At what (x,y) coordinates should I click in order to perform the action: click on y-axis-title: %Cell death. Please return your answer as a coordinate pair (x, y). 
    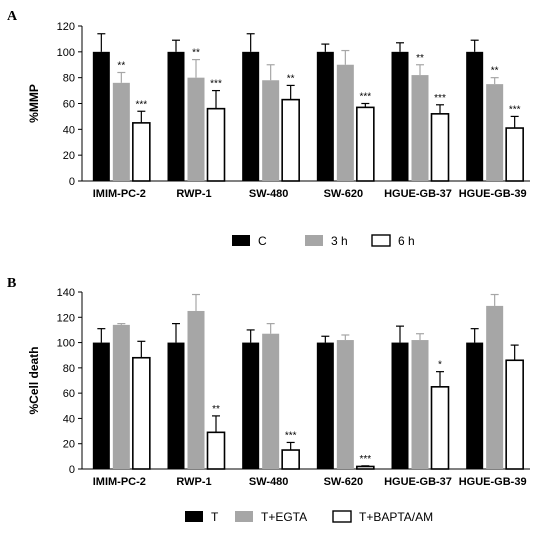
    Looking at the image, I should click on (34, 380).